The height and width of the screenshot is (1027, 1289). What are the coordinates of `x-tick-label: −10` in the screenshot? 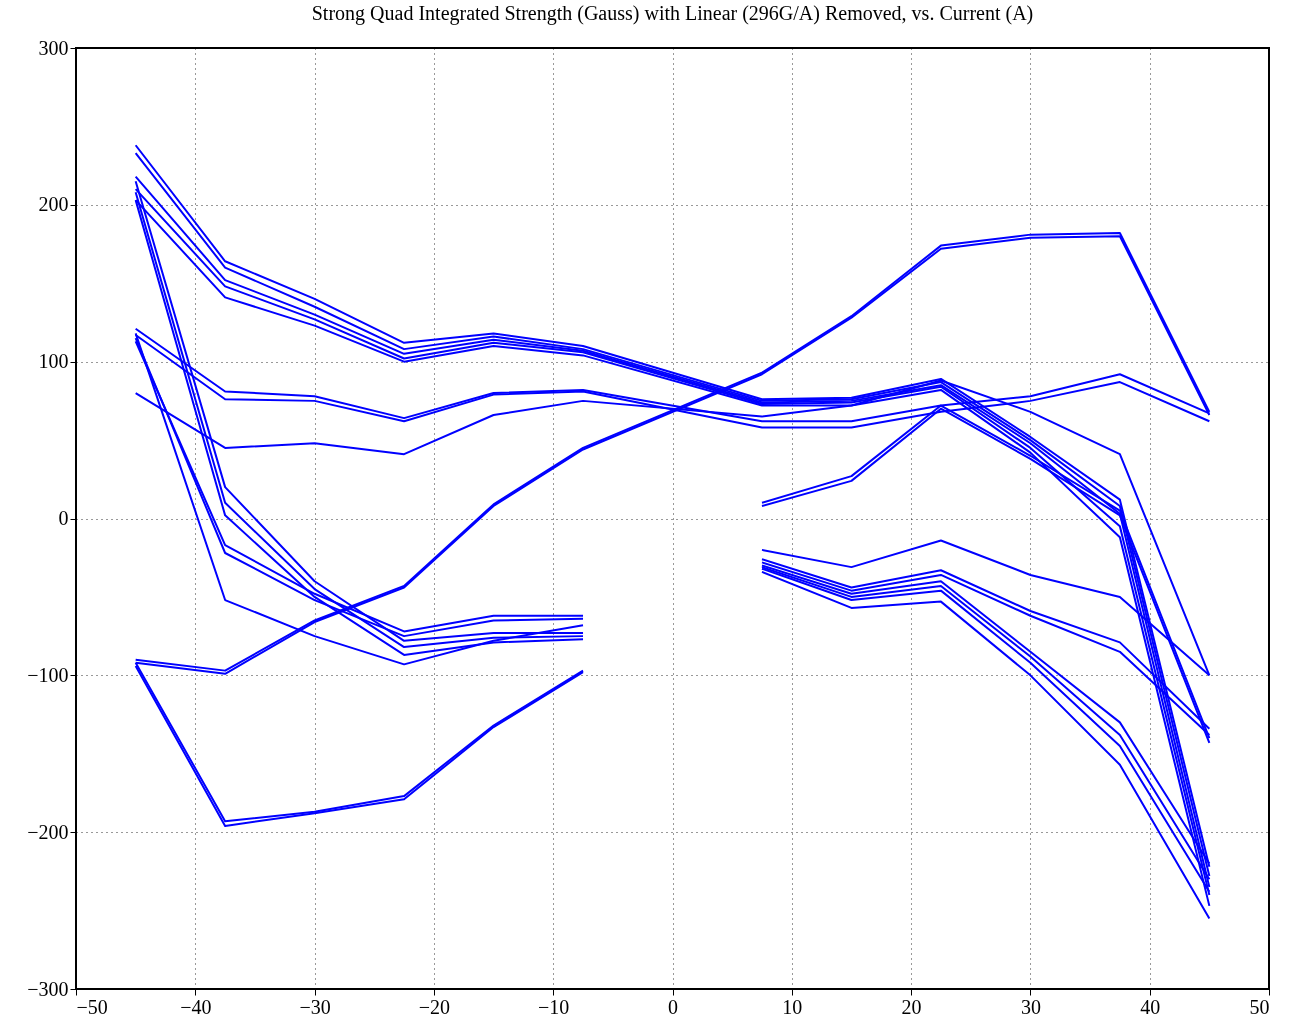 It's located at (554, 1006).